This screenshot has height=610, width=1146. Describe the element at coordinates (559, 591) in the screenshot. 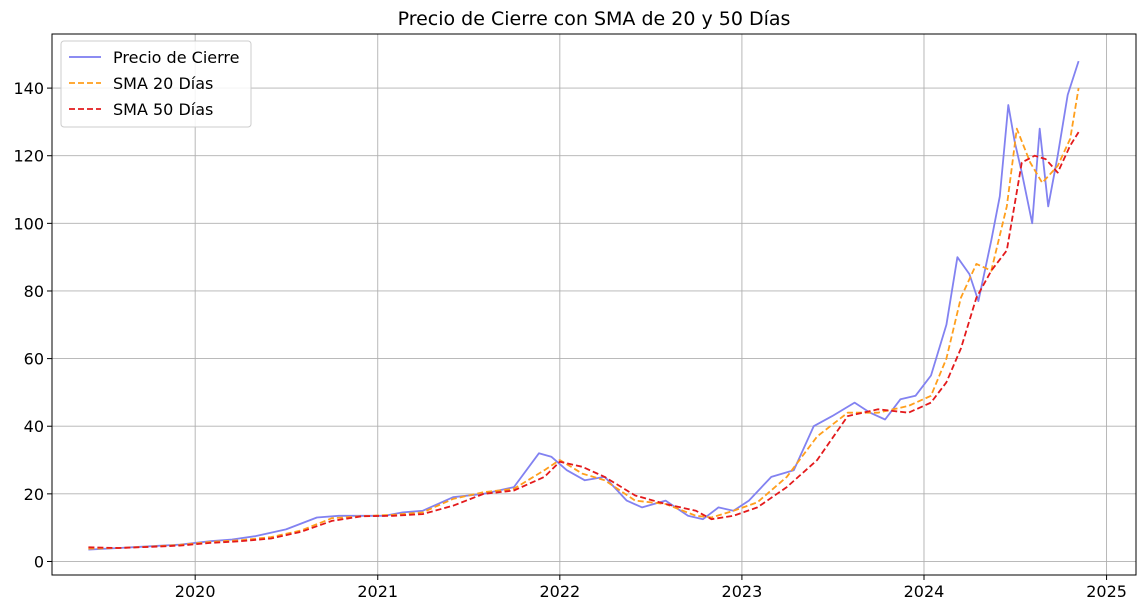

I see `x-tick-label-2022: 2022` at that location.